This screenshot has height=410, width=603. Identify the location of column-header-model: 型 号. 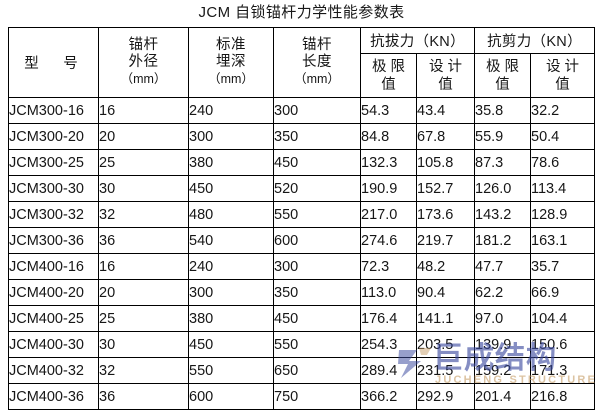
(53, 62).